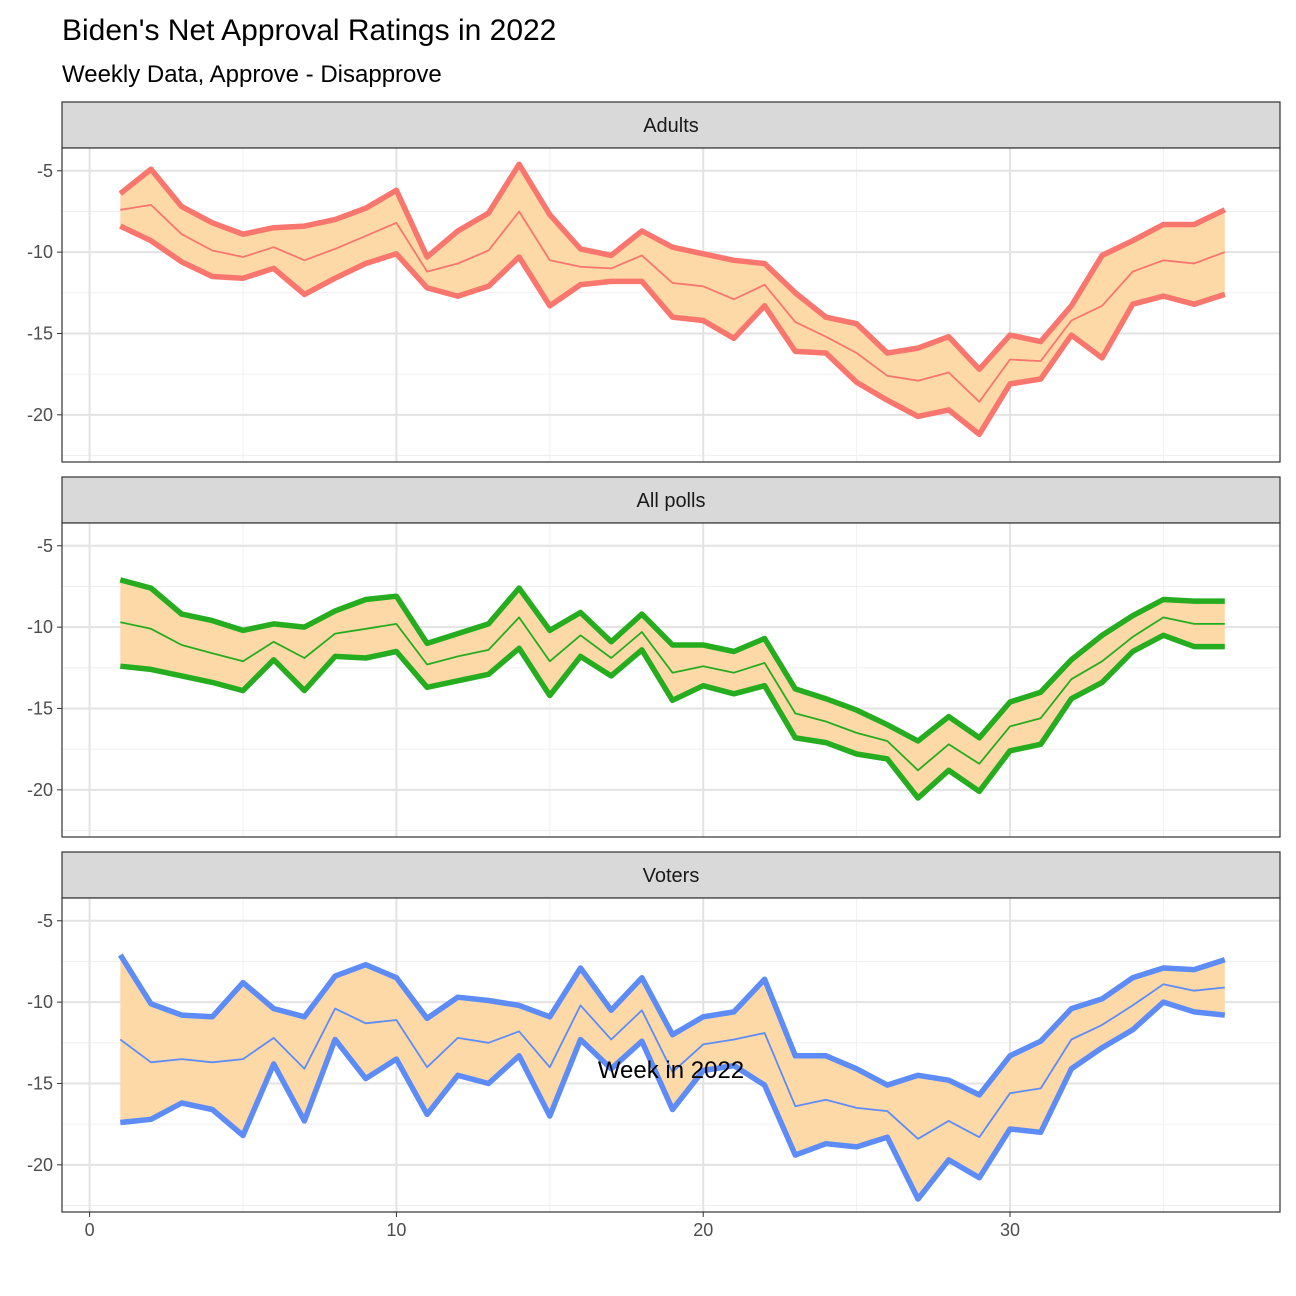 The image size is (1296, 1296). I want to click on x-axis: 0 10 20 30, so click(552, 1226).